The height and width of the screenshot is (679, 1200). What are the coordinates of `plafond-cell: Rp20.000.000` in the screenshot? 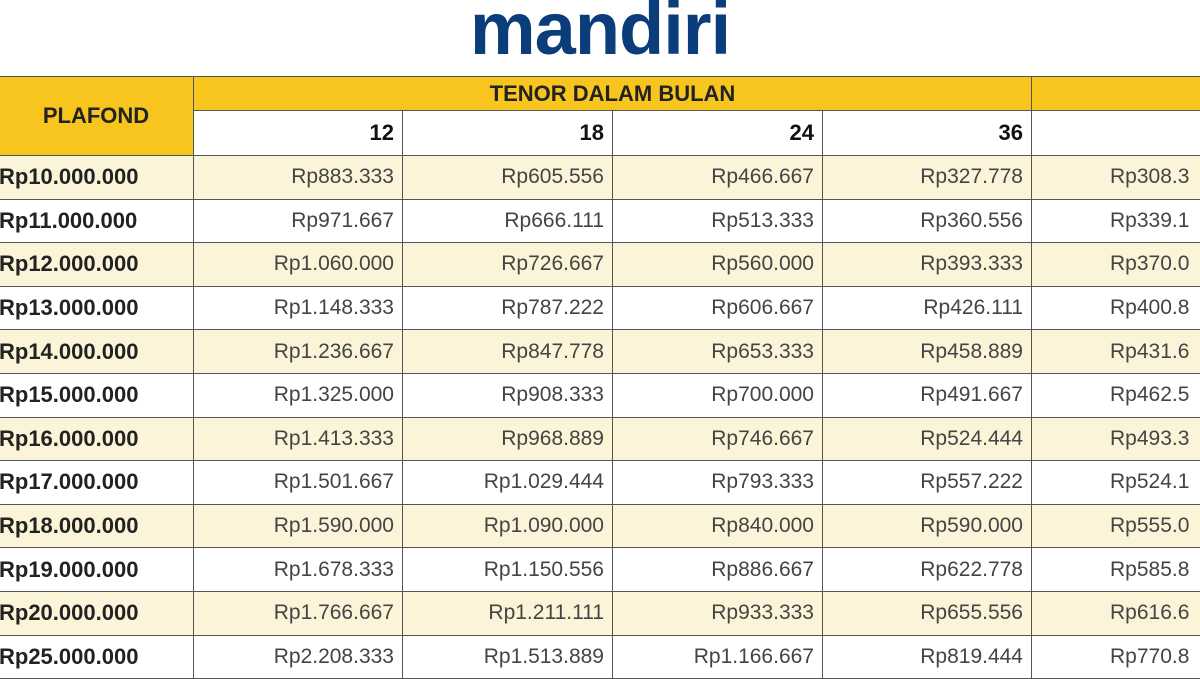 It's located at (97, 613).